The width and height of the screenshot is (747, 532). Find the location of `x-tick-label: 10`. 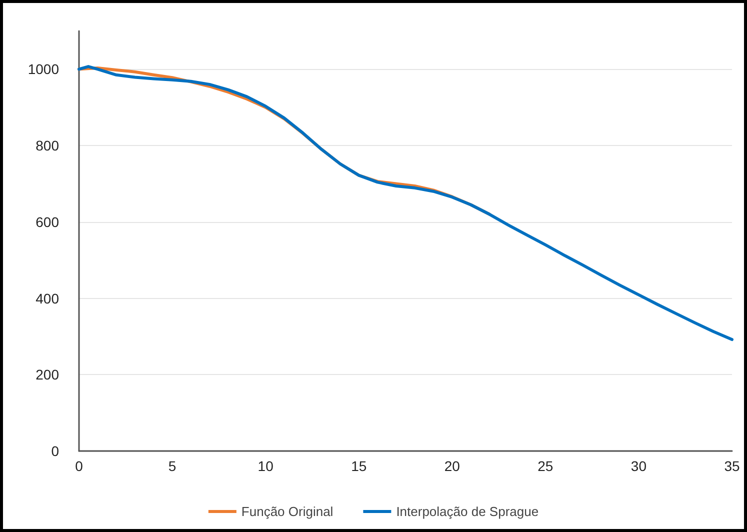

x-tick-label: 10 is located at coordinates (266, 466).